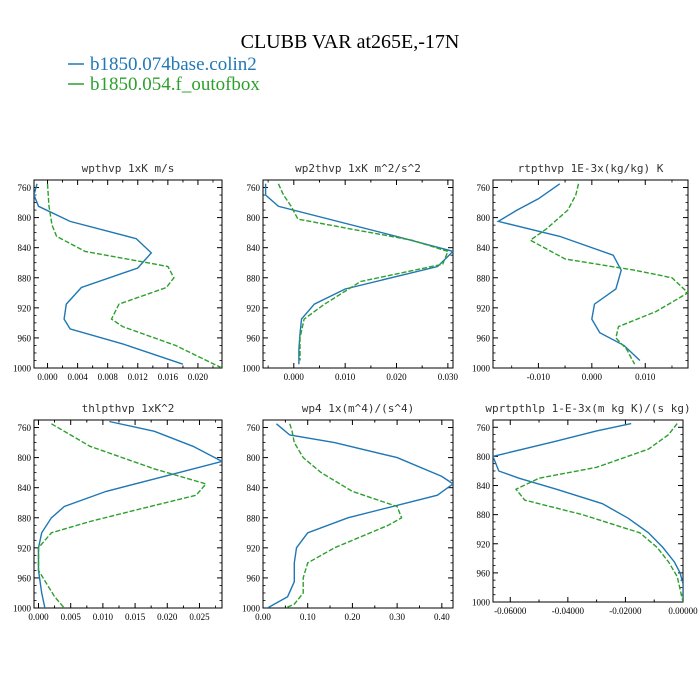  What do you see at coordinates (173, 64) in the screenshot?
I see `legend-label-base: b1850.074base.colin2` at bounding box center [173, 64].